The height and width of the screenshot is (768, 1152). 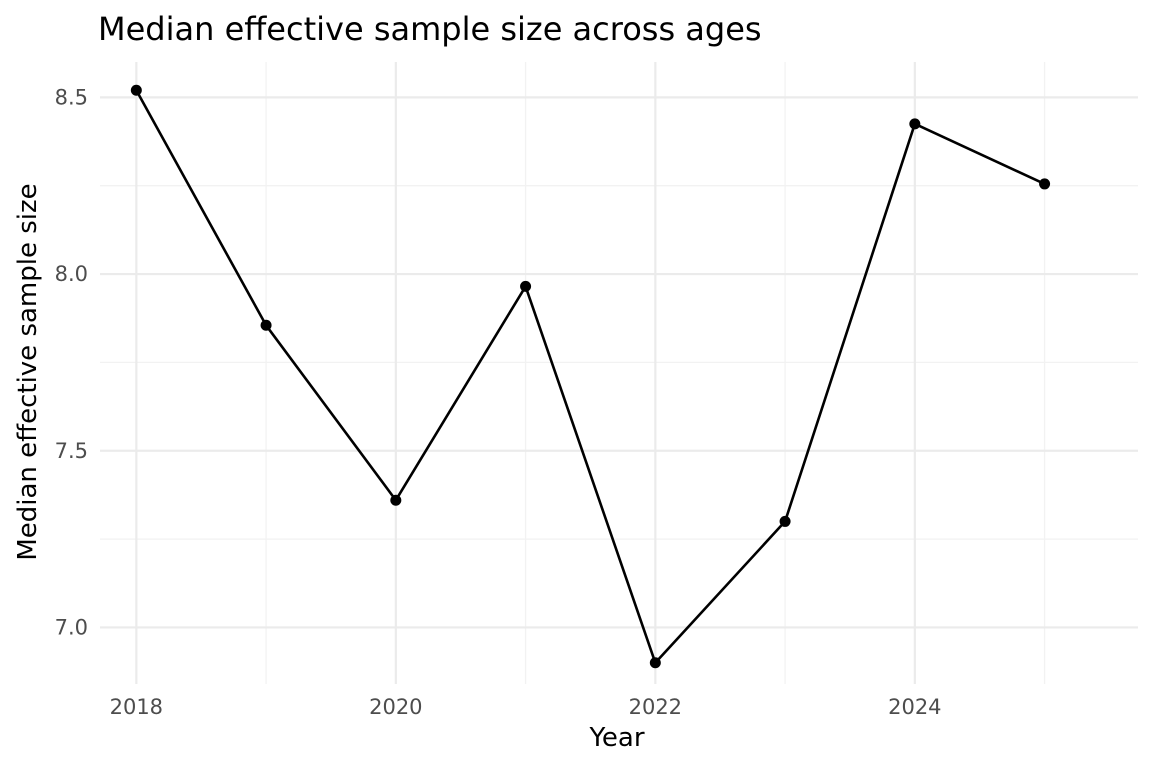 What do you see at coordinates (616, 738) in the screenshot?
I see `x-axis-title: Year` at bounding box center [616, 738].